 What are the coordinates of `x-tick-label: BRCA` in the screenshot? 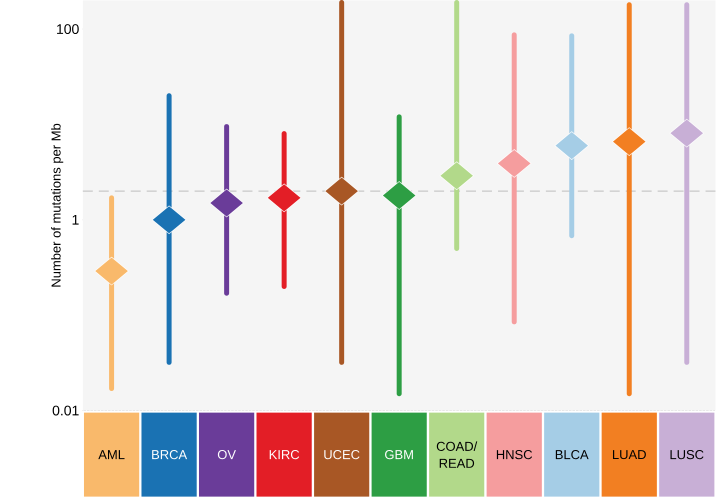 It's located at (170, 455).